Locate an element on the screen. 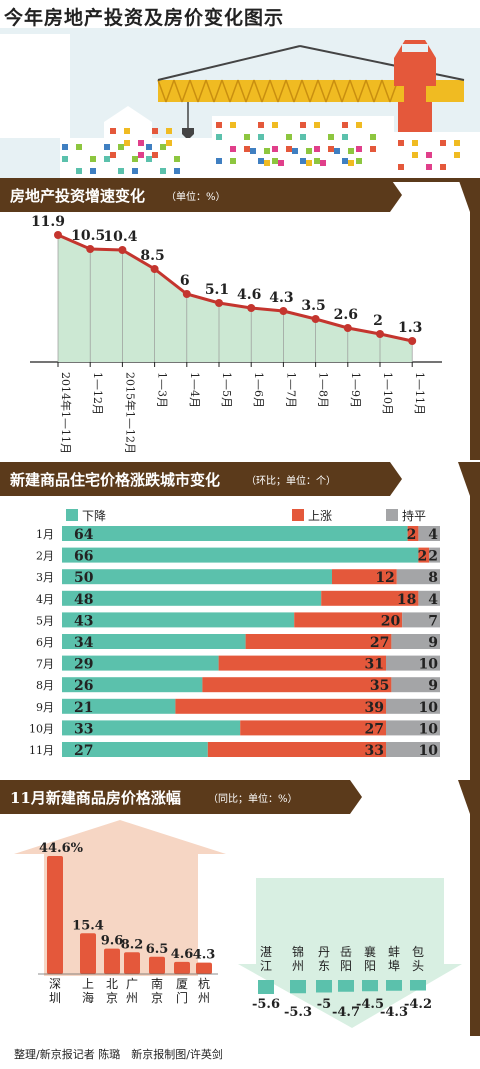 Image resolution: width=480 pixels, height=1069 pixels. category-label: 5月 is located at coordinates (45, 620).